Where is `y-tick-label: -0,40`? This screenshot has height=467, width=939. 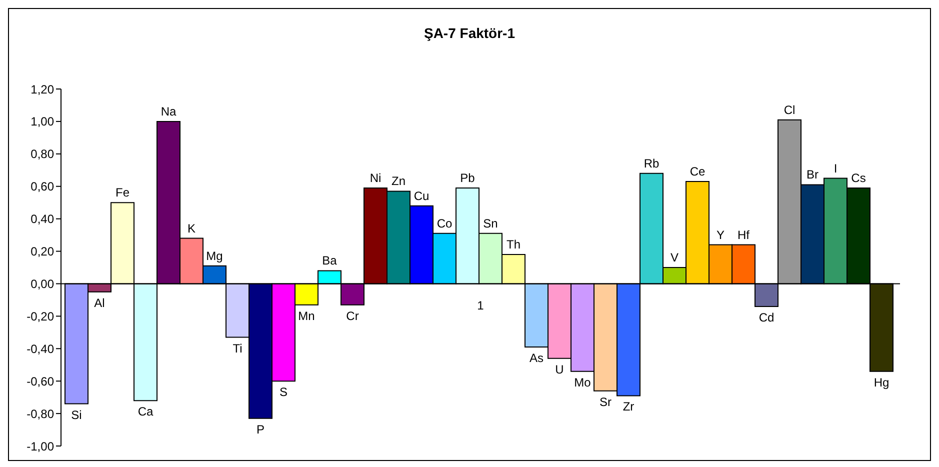 y-tick-label: -0,40 is located at coordinates (40, 349).